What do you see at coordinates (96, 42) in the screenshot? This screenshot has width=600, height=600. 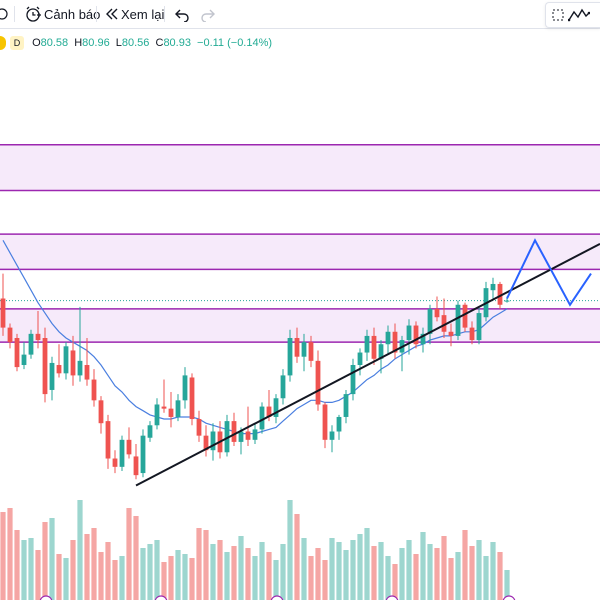 I see `high-value: 80.96` at bounding box center [96, 42].